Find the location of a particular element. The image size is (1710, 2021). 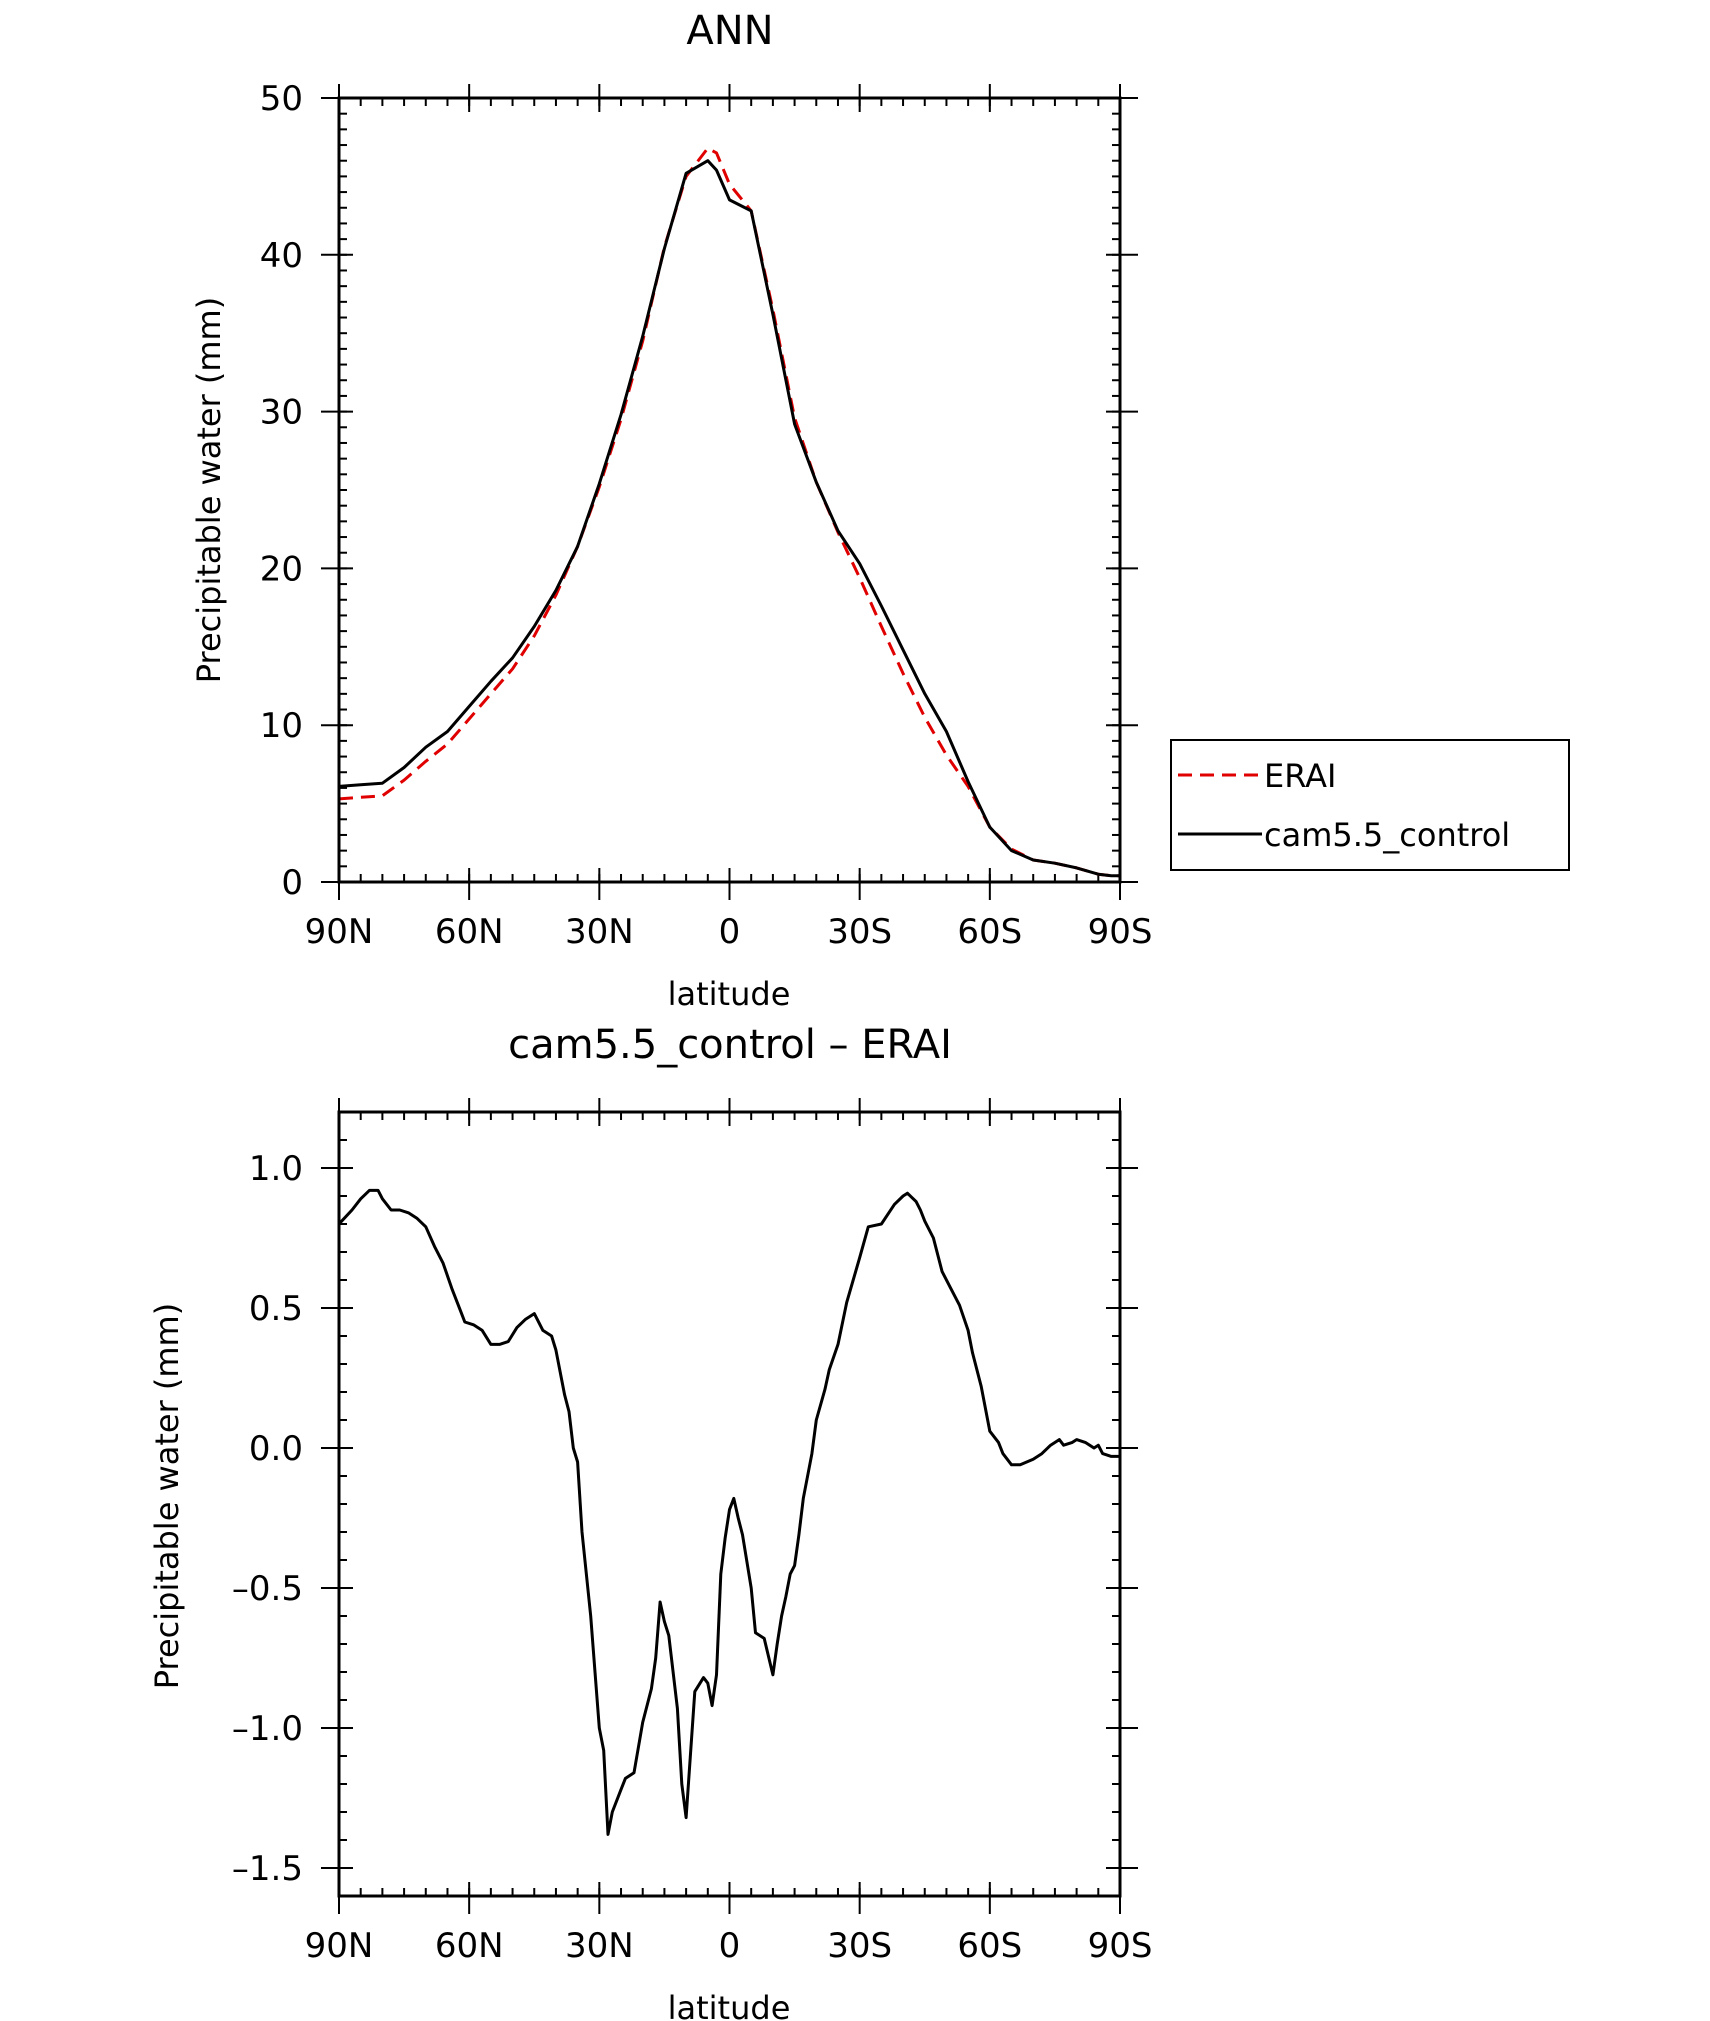

legend: ERAI cam5.5_control is located at coordinates (1370, 805).